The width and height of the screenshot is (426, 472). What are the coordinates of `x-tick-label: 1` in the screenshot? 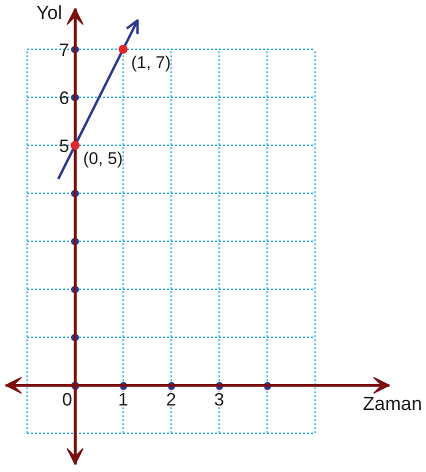 It's located at (123, 399).